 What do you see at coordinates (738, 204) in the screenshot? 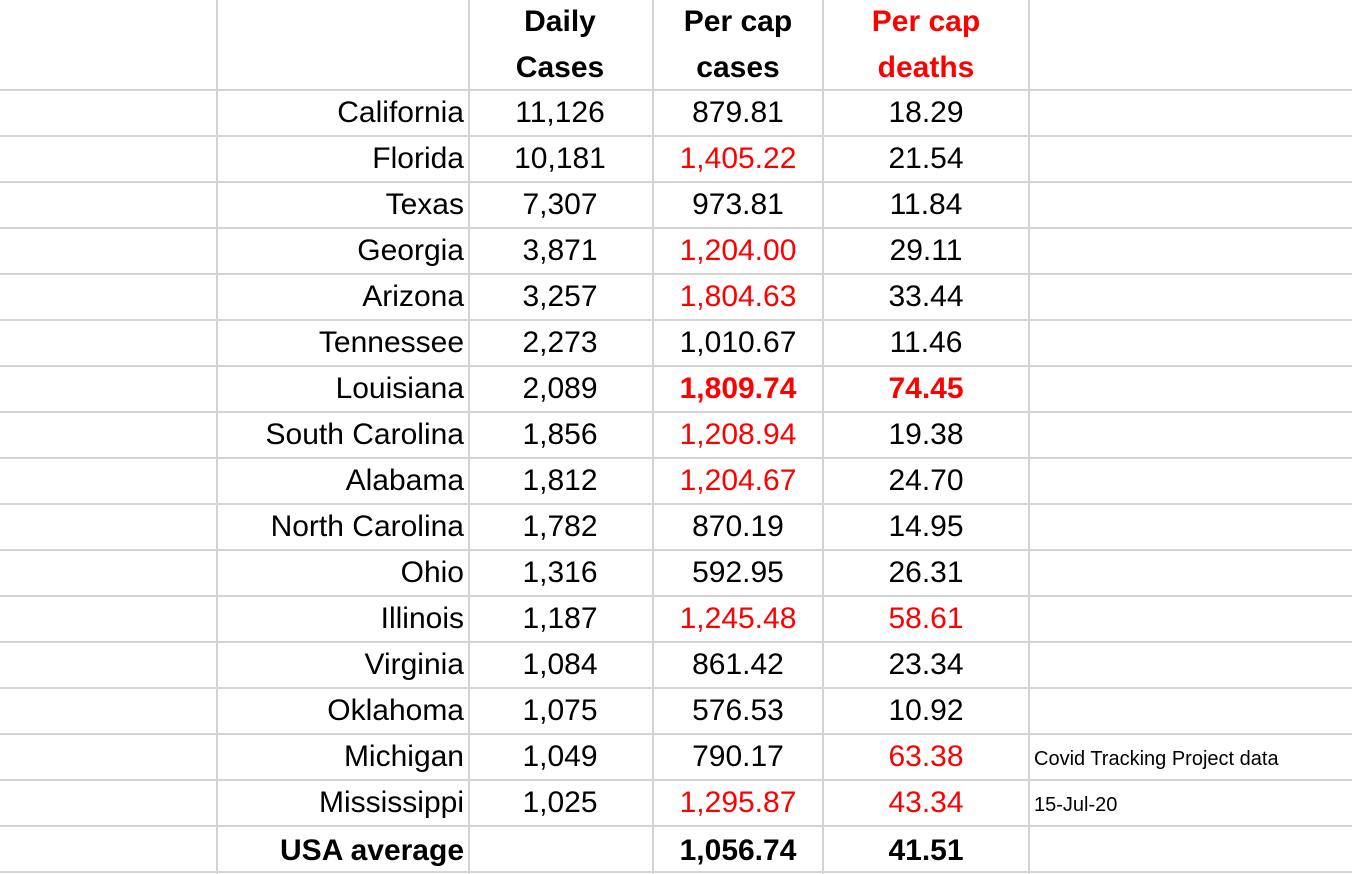
I see `per-cap-cases: 973.81` at bounding box center [738, 204].